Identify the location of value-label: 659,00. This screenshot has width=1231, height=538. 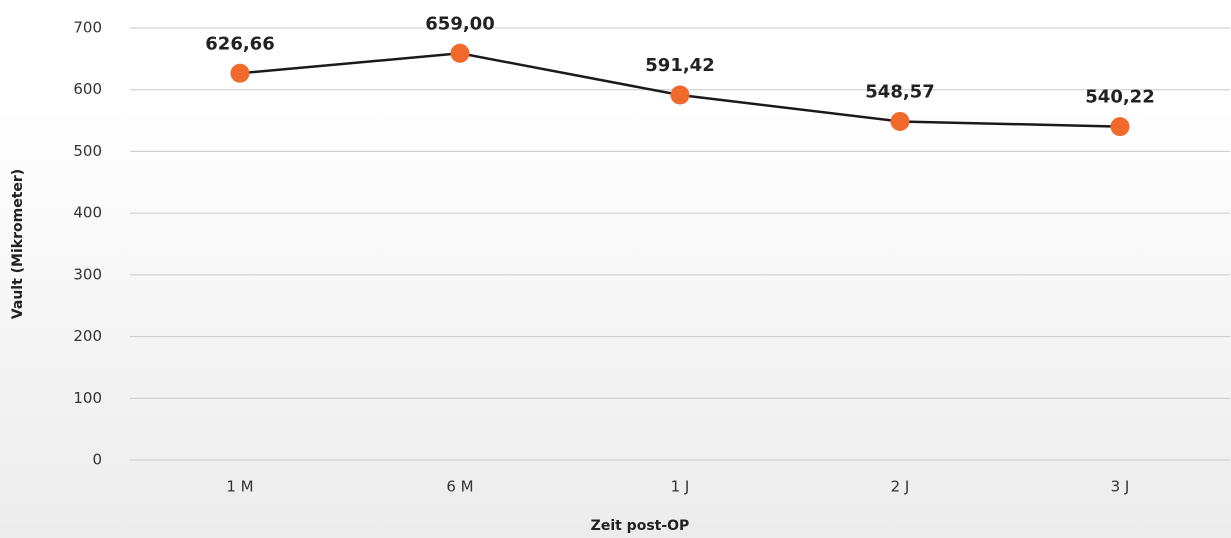
(459, 23).